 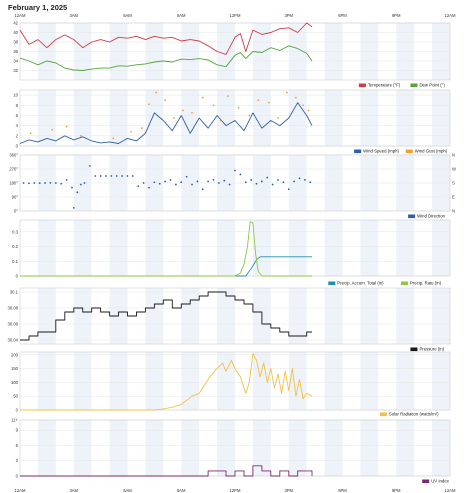 What do you see at coordinates (15, 42) in the screenshot?
I see `y-tick-label: 38` at bounding box center [15, 42].